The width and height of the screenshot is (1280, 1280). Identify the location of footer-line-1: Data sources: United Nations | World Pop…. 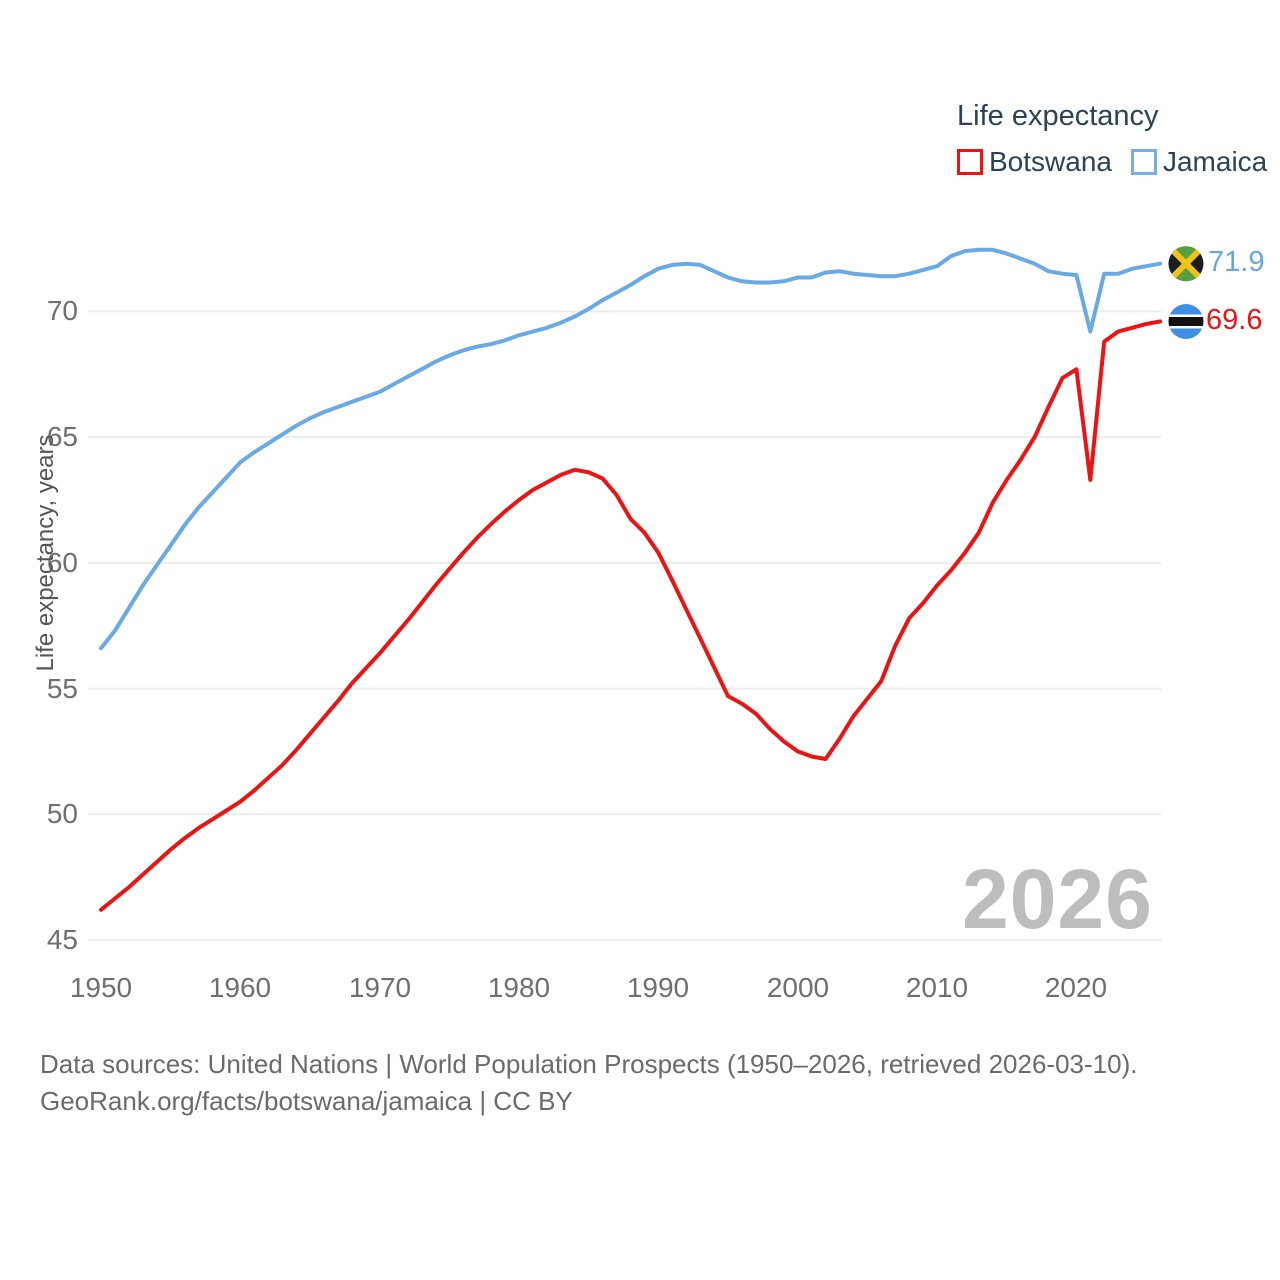
(589, 1064).